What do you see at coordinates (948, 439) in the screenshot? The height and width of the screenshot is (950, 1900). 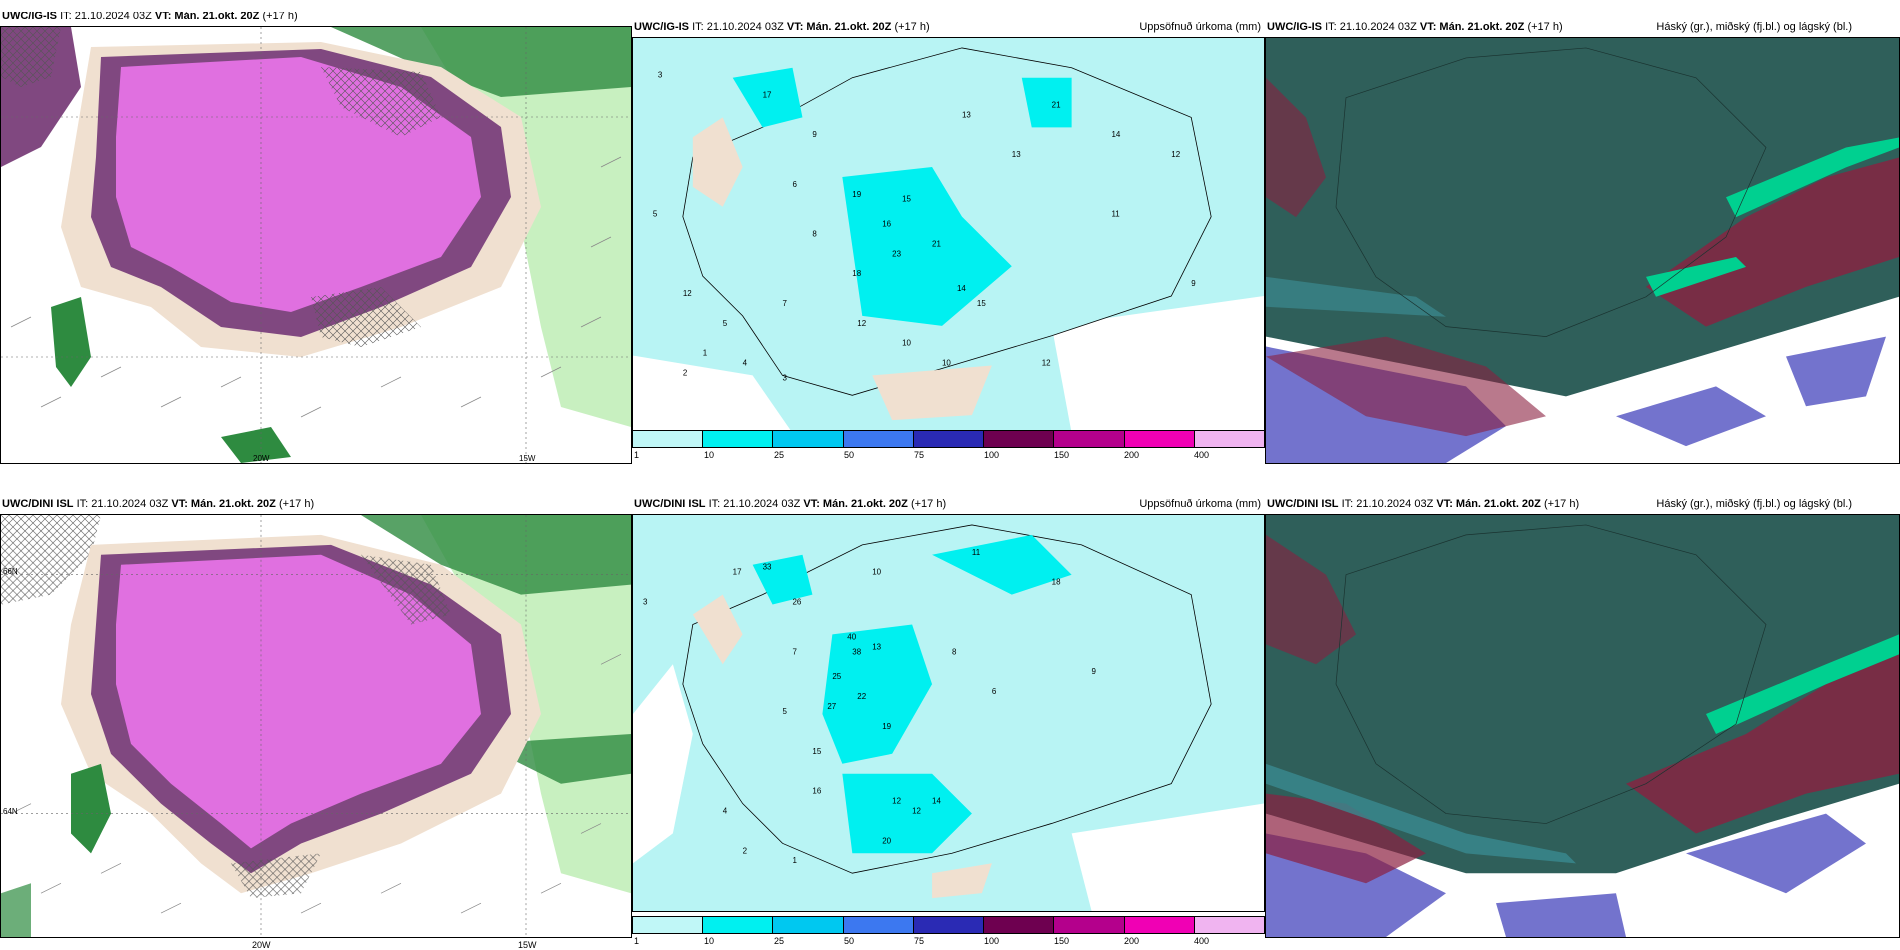 I see `precip-colorbar` at bounding box center [948, 439].